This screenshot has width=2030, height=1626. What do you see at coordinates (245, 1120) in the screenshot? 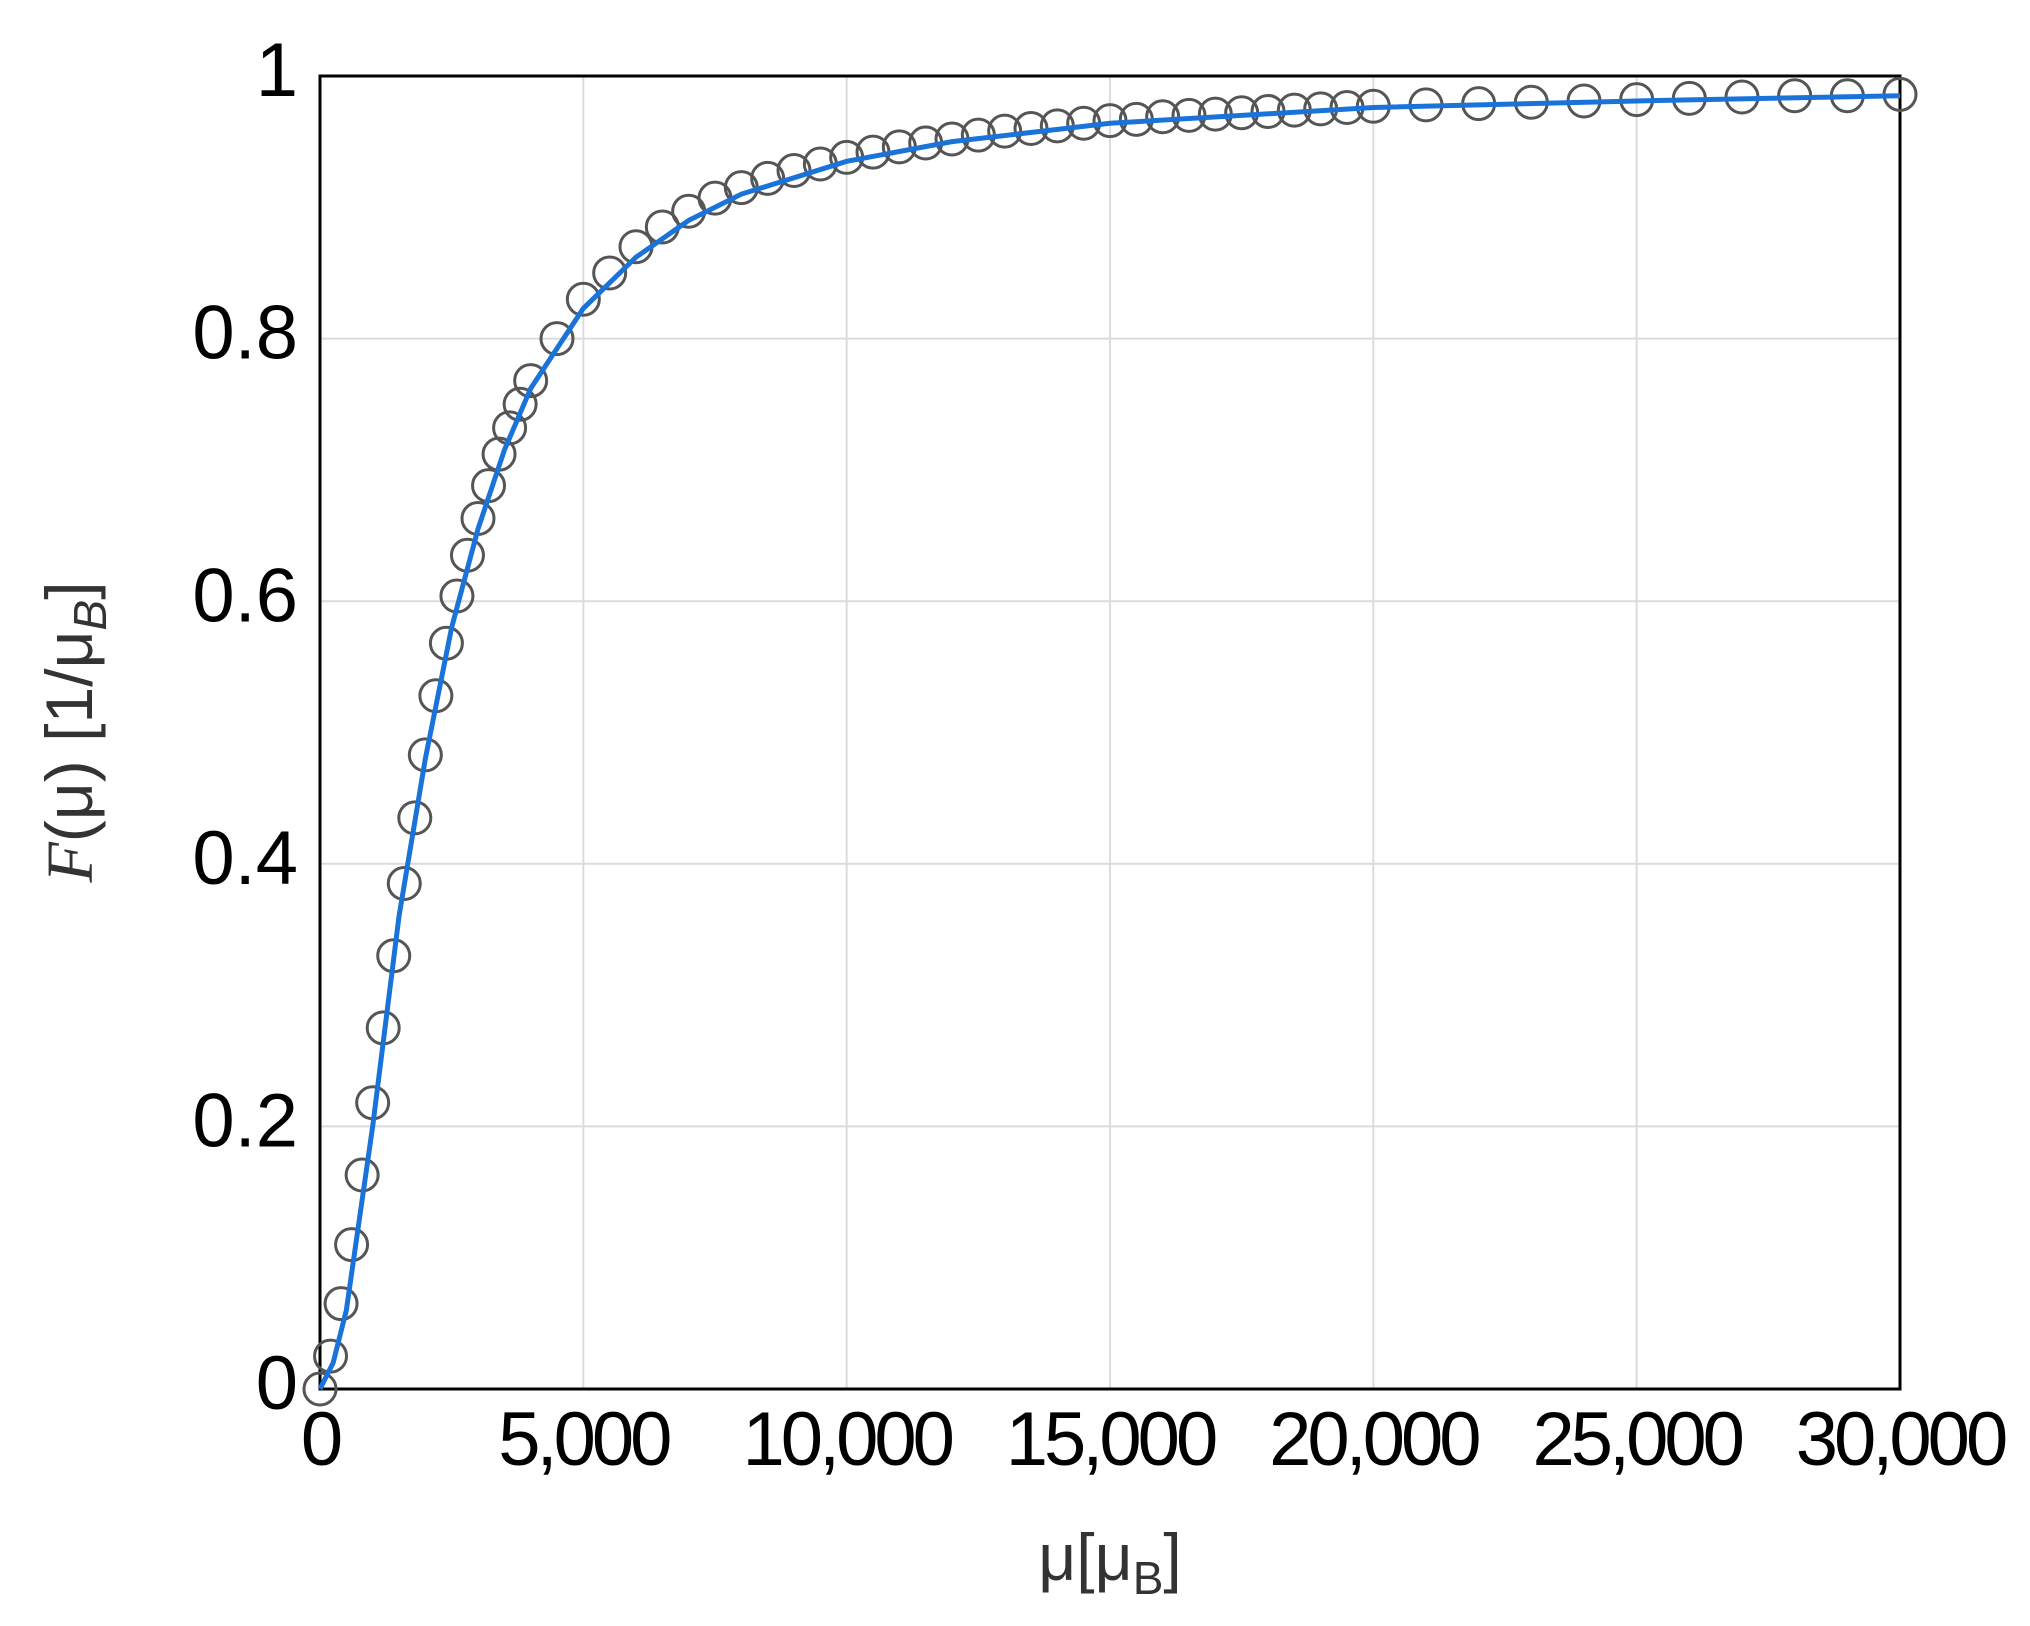
I see `y-tick-label: 0.2` at bounding box center [245, 1120].